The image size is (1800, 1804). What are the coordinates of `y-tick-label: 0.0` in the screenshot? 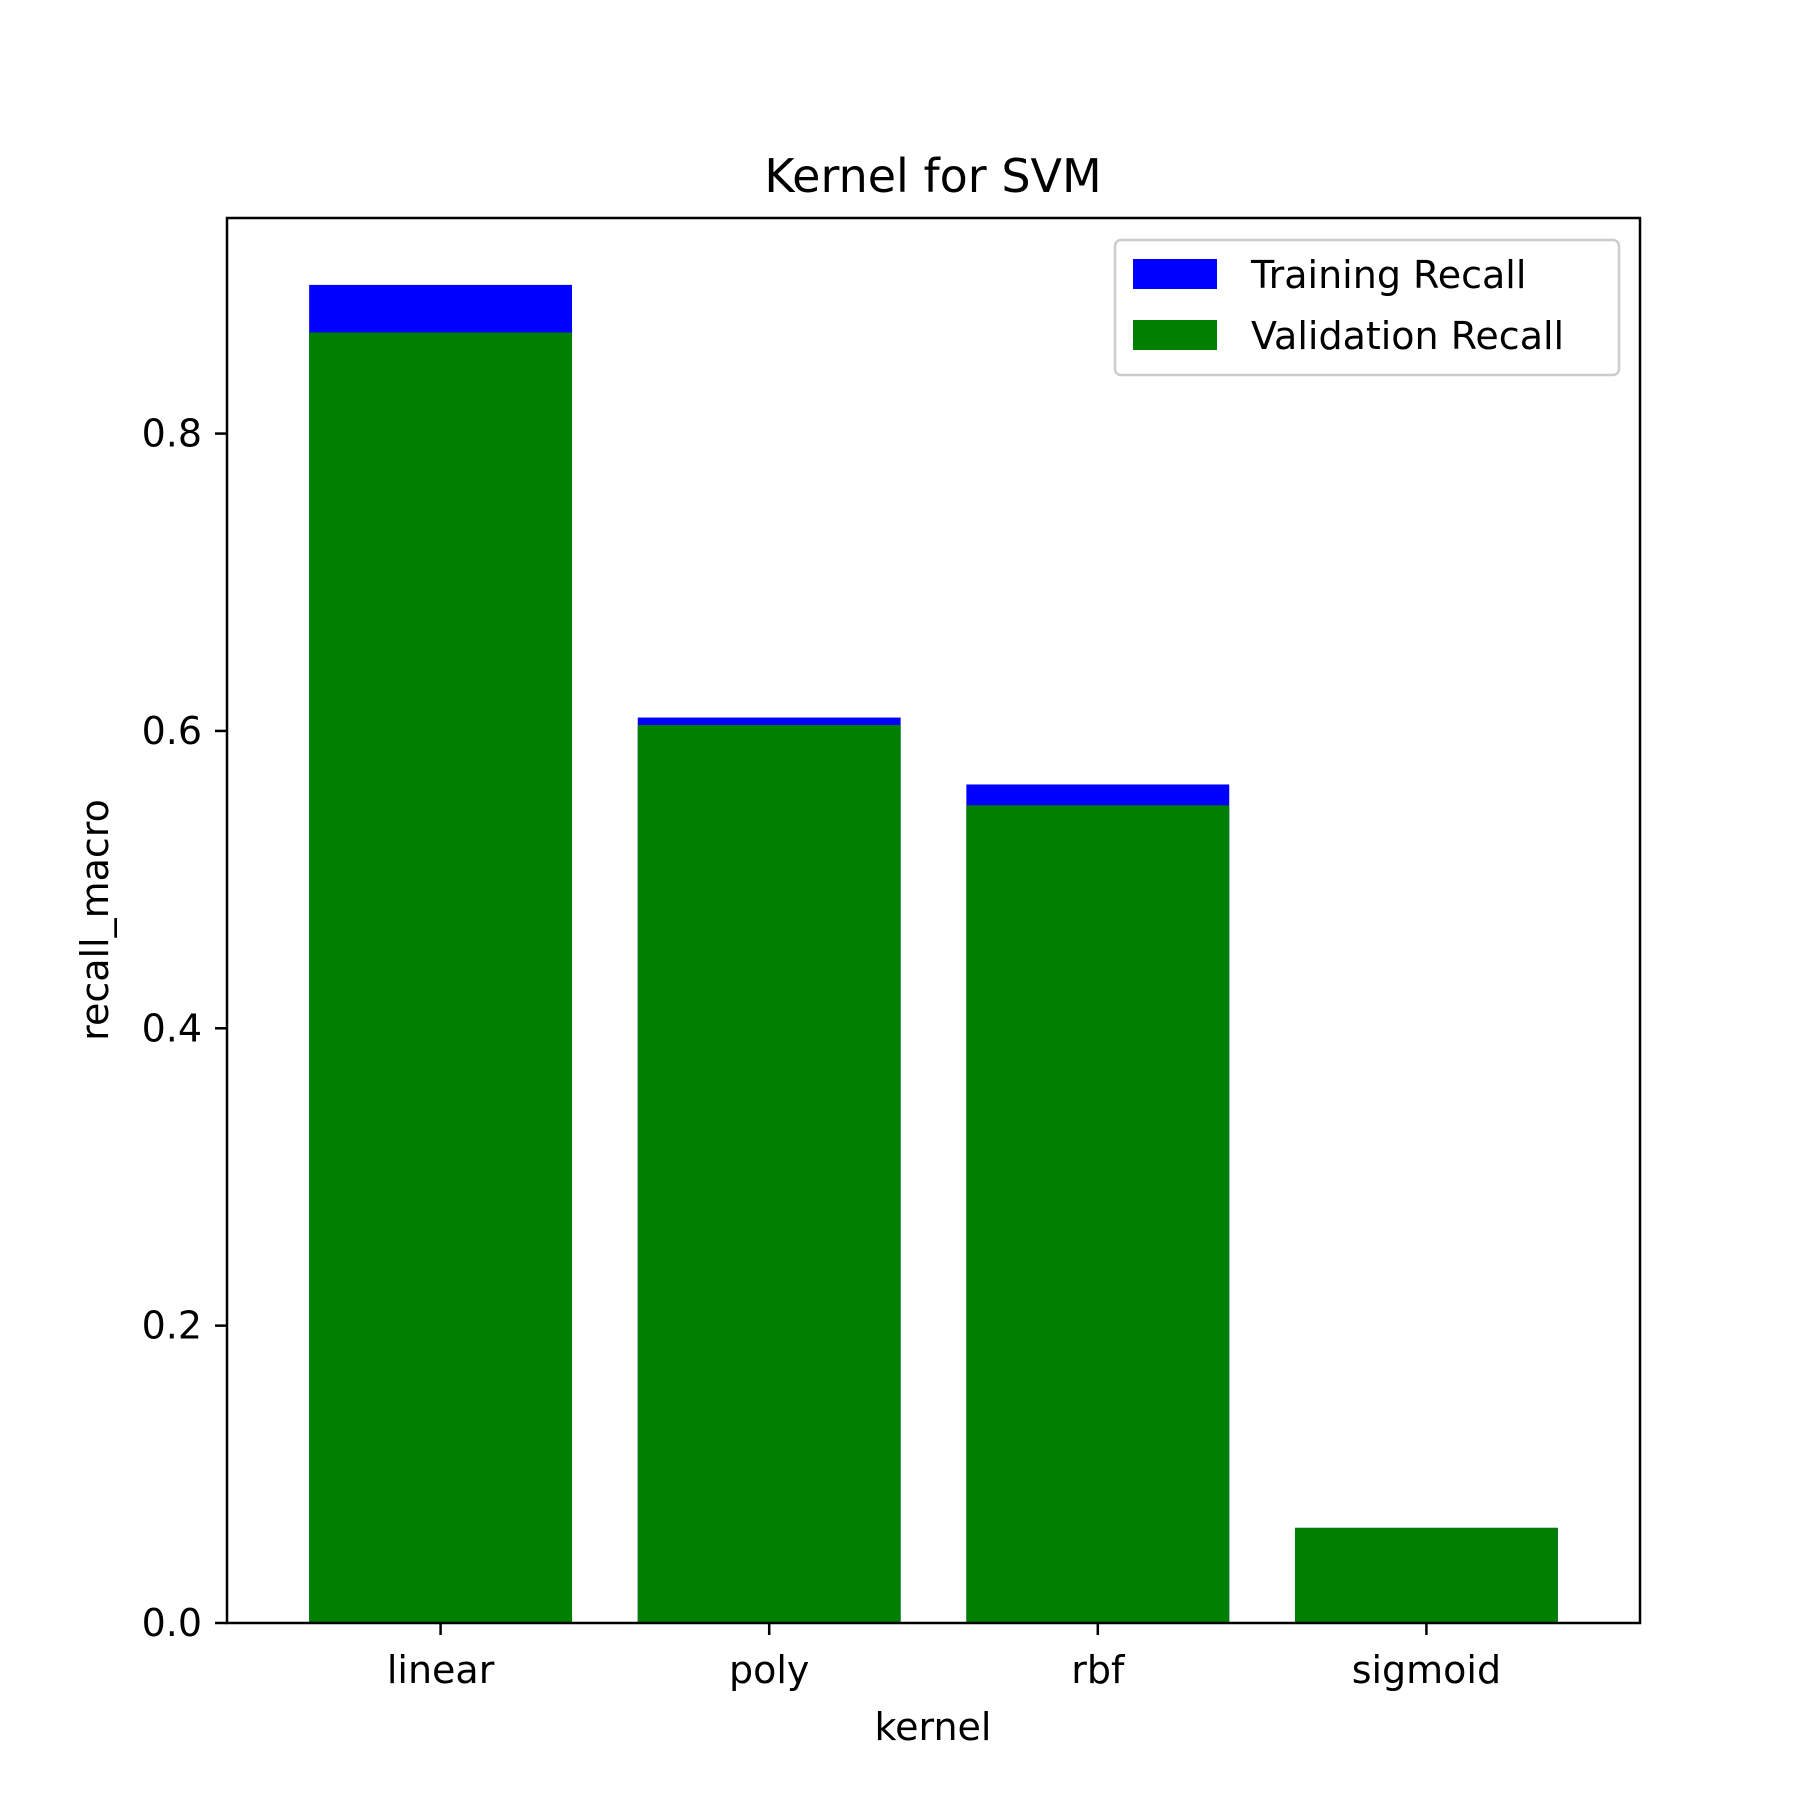 It's located at (172, 1623).